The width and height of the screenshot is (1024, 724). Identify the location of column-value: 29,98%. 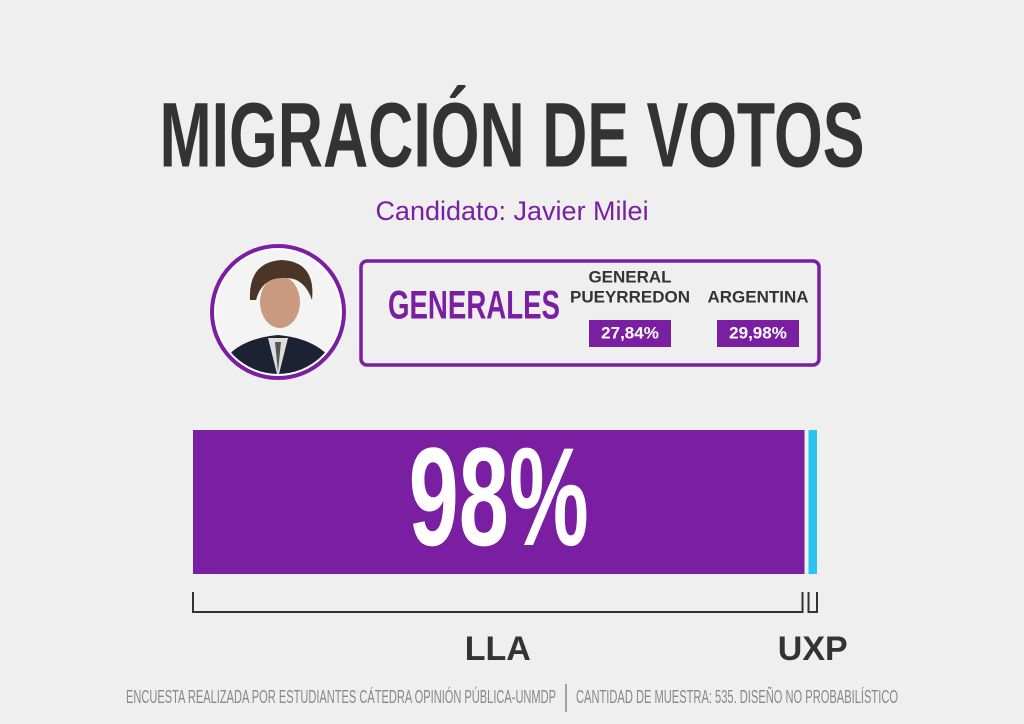
(758, 332).